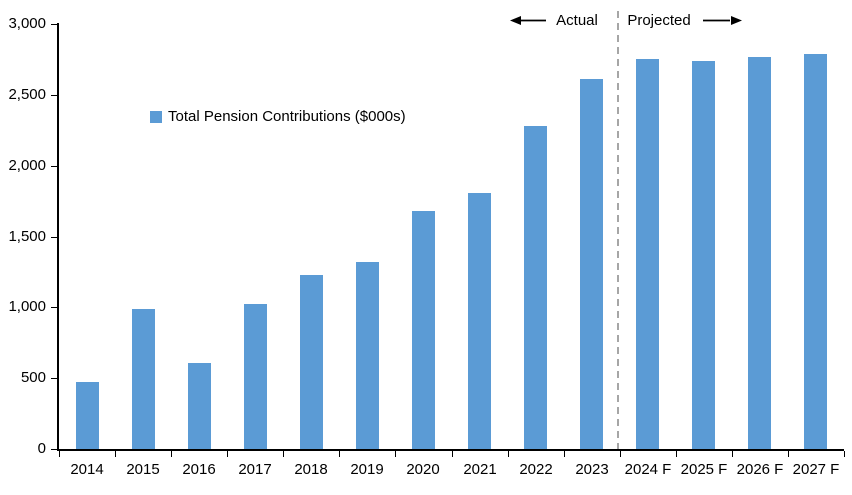  What do you see at coordinates (722, 20) in the screenshot?
I see `projected-right-arrow-icon` at bounding box center [722, 20].